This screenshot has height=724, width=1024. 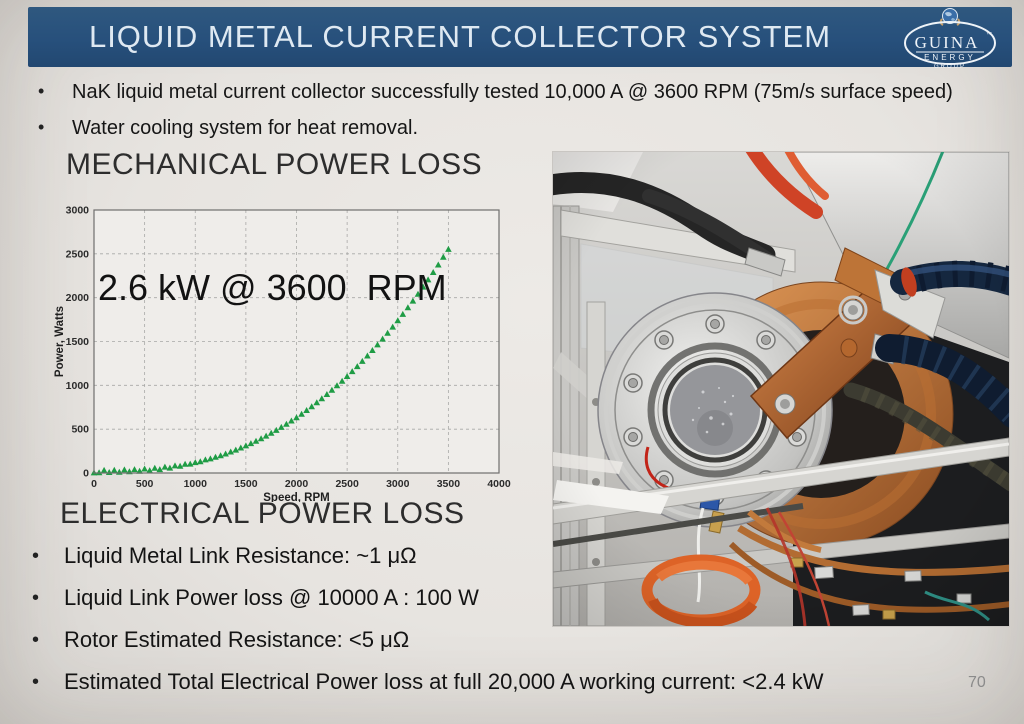 What do you see at coordinates (262, 513) in the screenshot?
I see `electrical-power-loss-heading: ELECTRICAL POWER LOSS` at bounding box center [262, 513].